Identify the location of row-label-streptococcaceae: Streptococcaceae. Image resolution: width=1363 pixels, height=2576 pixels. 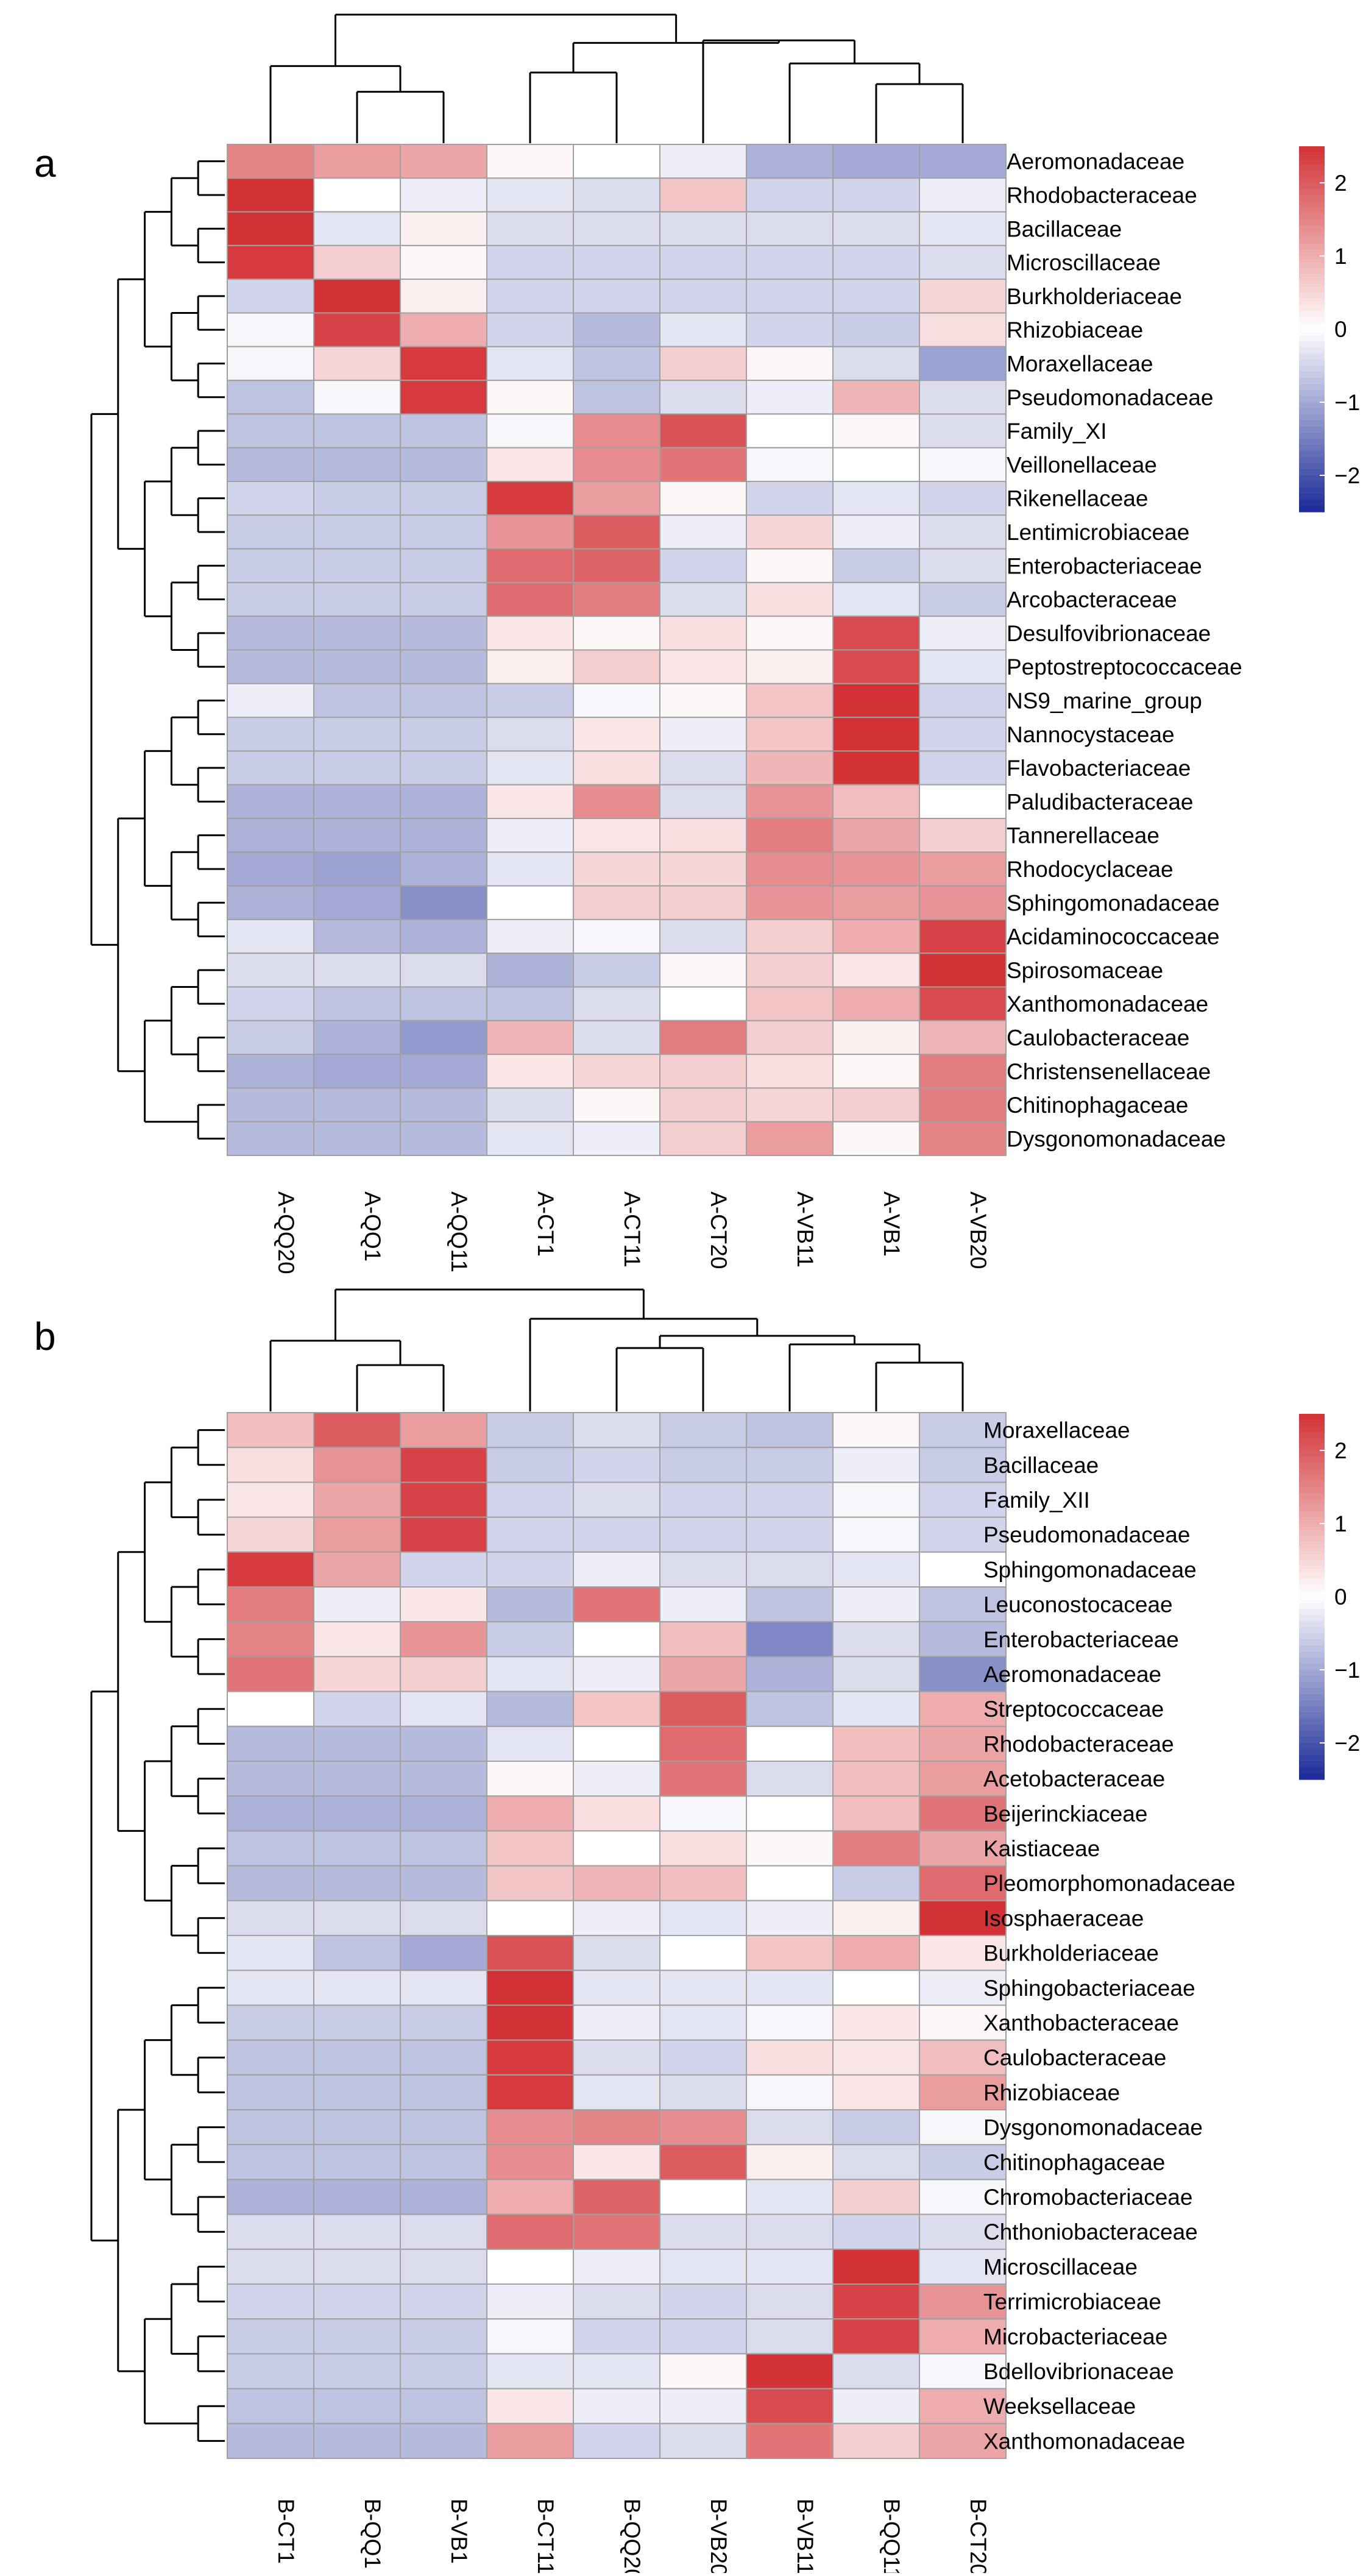
(1074, 1710).